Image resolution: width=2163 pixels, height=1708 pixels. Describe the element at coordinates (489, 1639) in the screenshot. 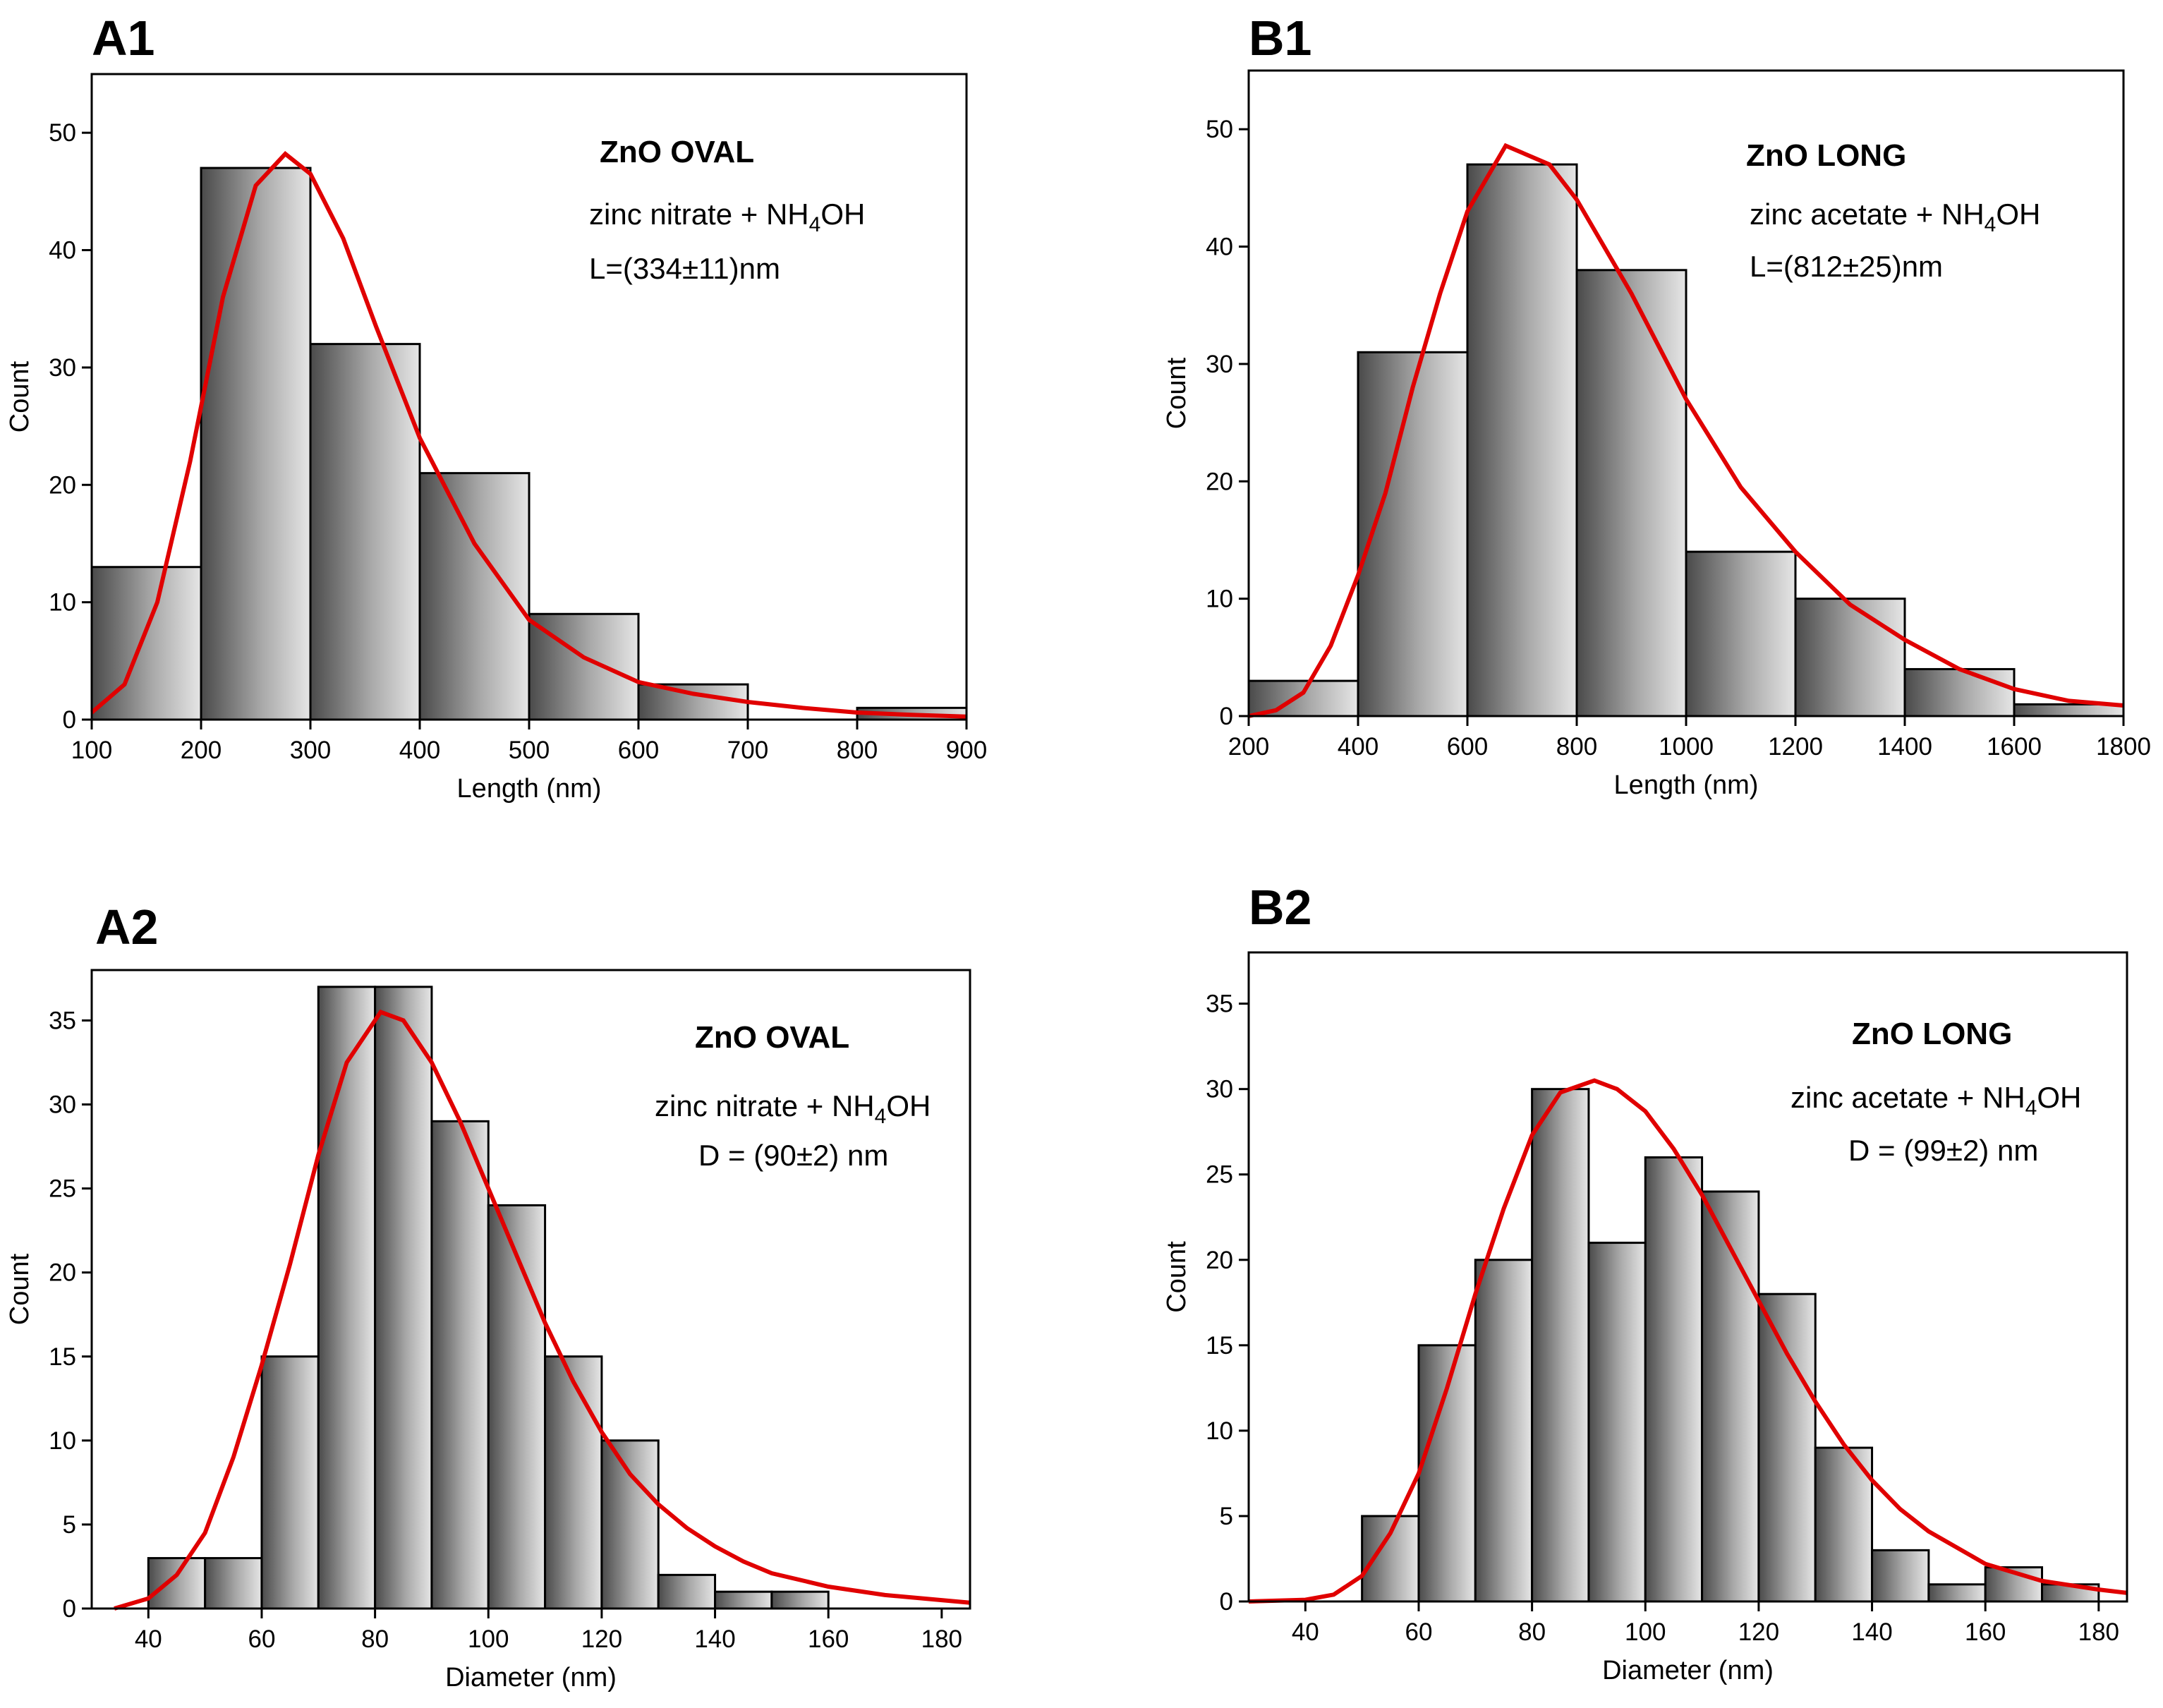

I see `x-tick-label: 100` at that location.